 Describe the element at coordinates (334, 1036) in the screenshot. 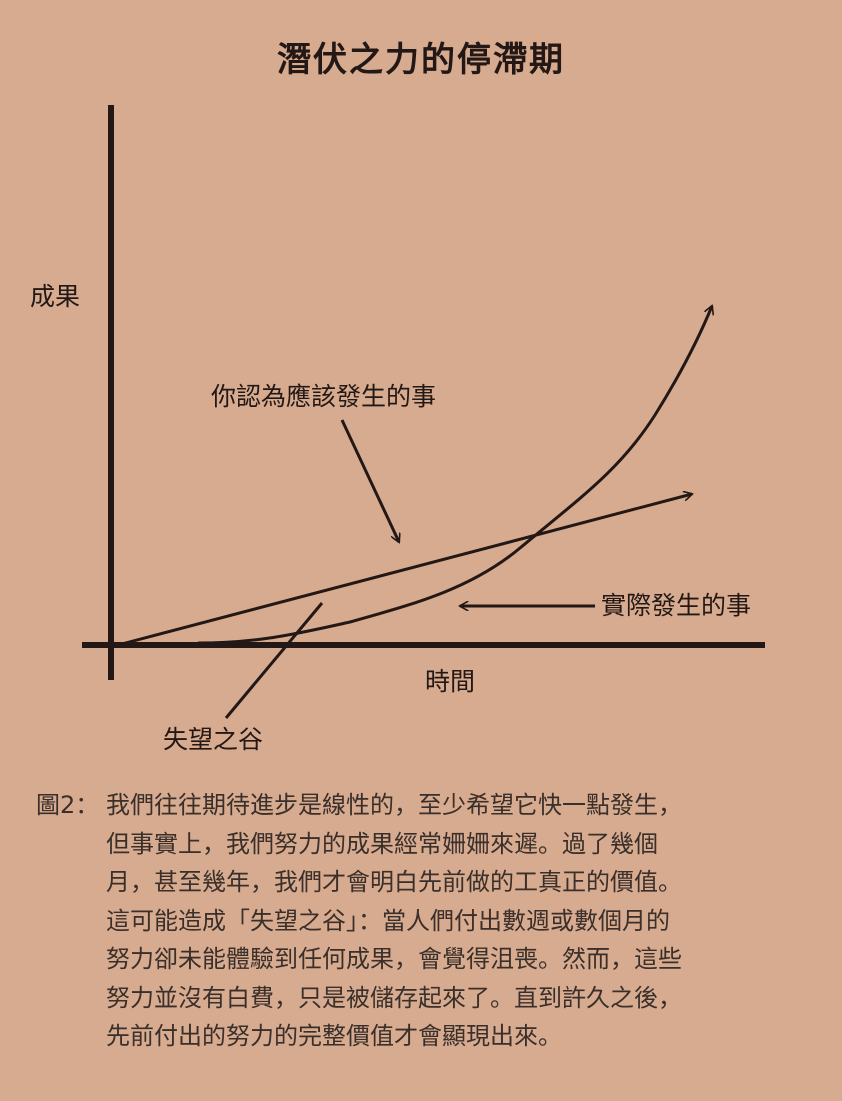

I see `caption-line: 先前付出的努力的完整價值才會顯現出來。` at that location.